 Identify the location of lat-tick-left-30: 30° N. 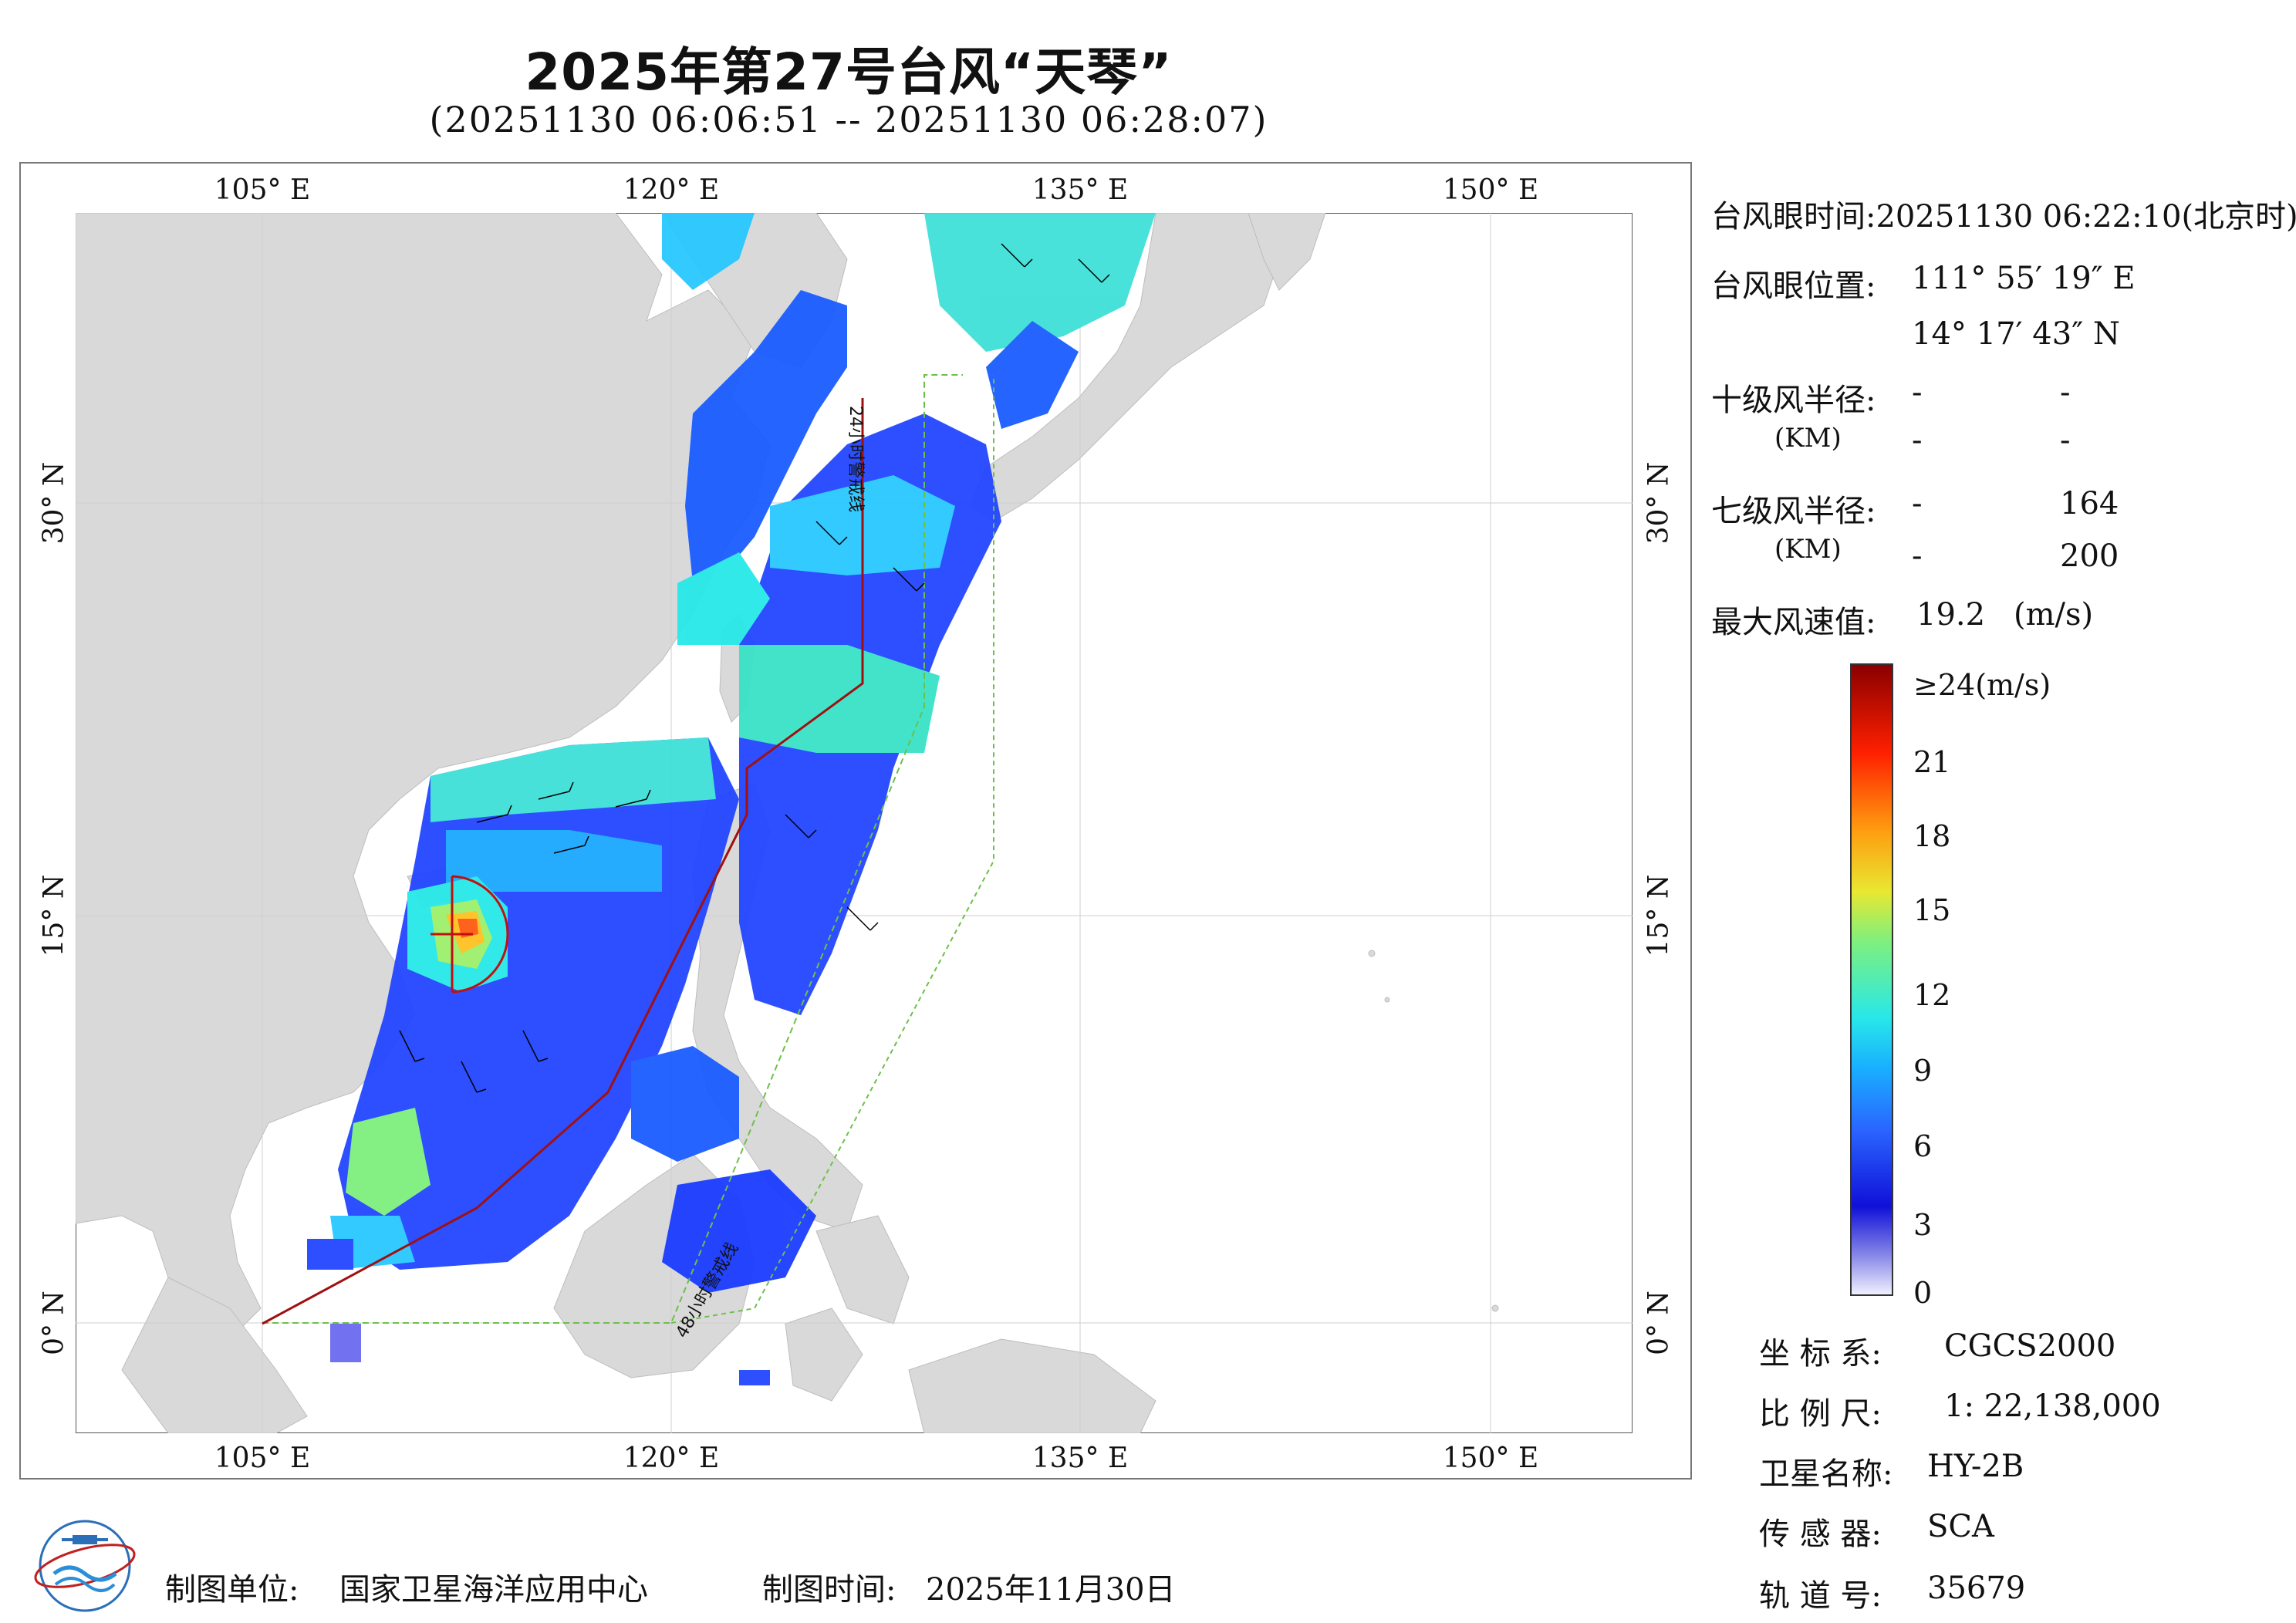
(54, 503).